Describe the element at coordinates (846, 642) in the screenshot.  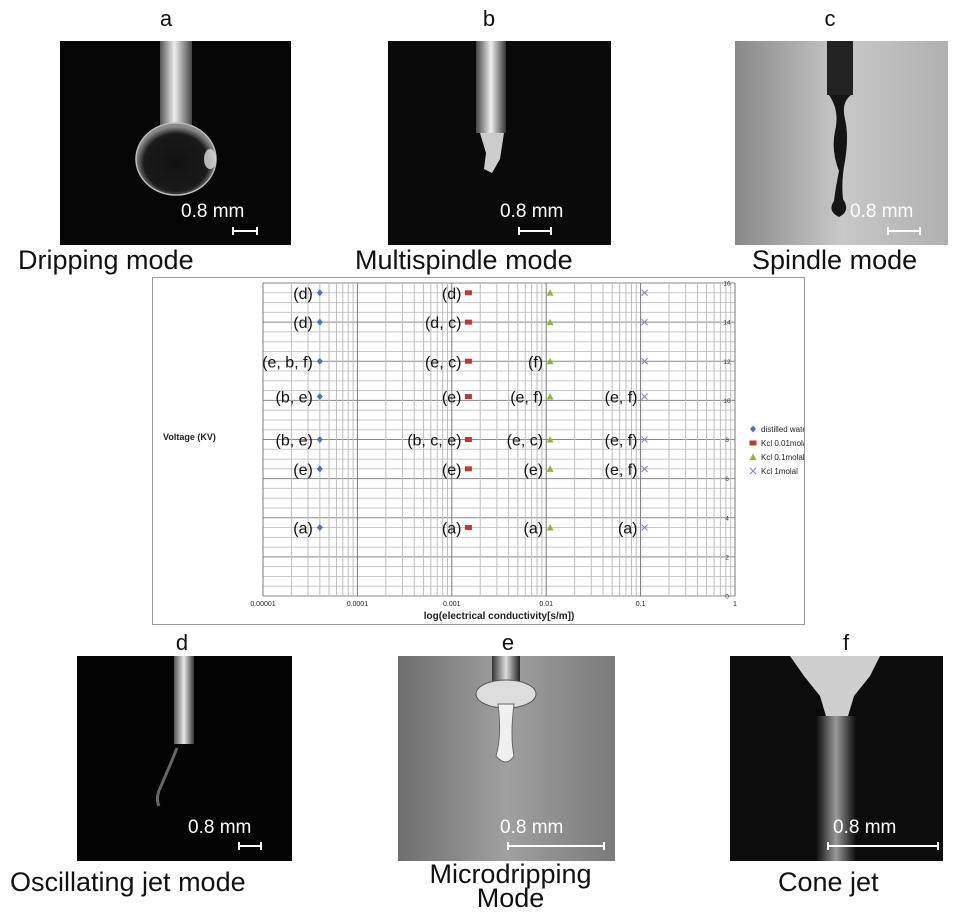
I see `panel-letter-f: f` at that location.